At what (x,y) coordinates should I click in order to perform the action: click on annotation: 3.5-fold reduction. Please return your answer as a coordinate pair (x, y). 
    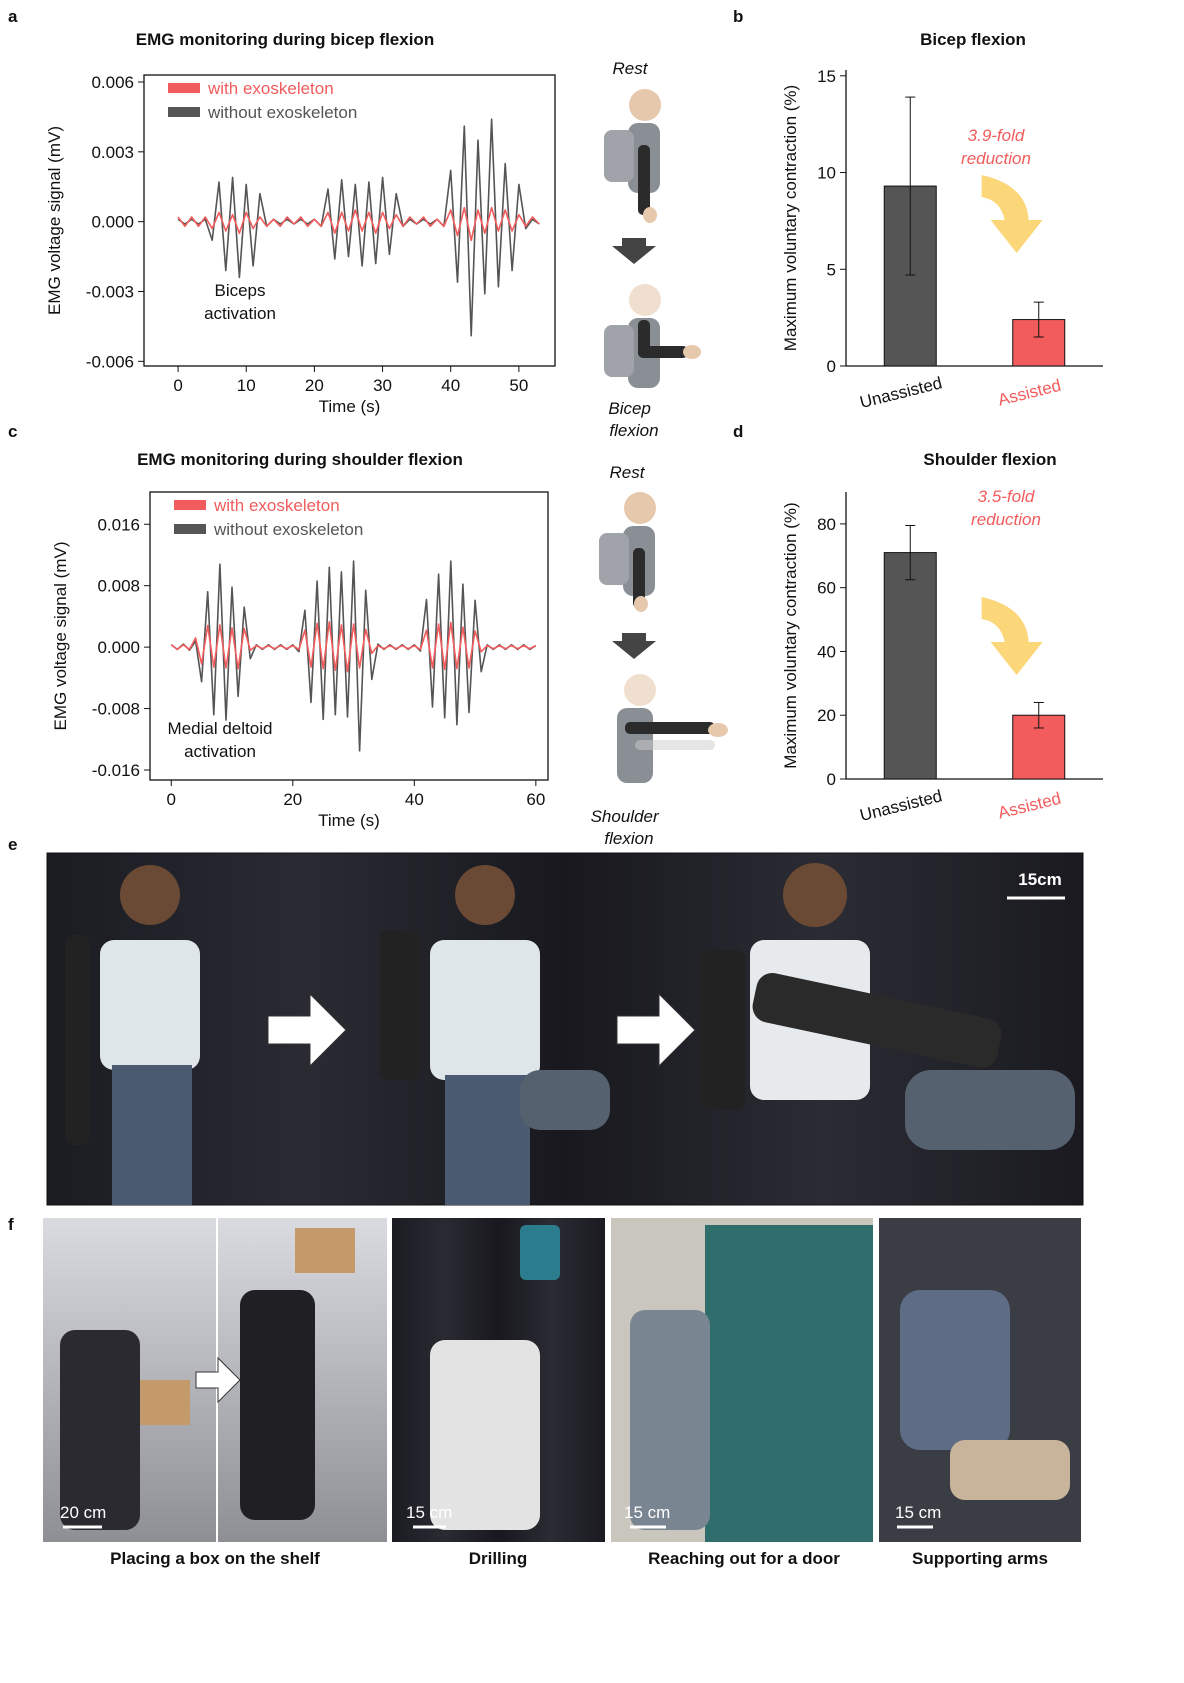
    Looking at the image, I should click on (1006, 508).